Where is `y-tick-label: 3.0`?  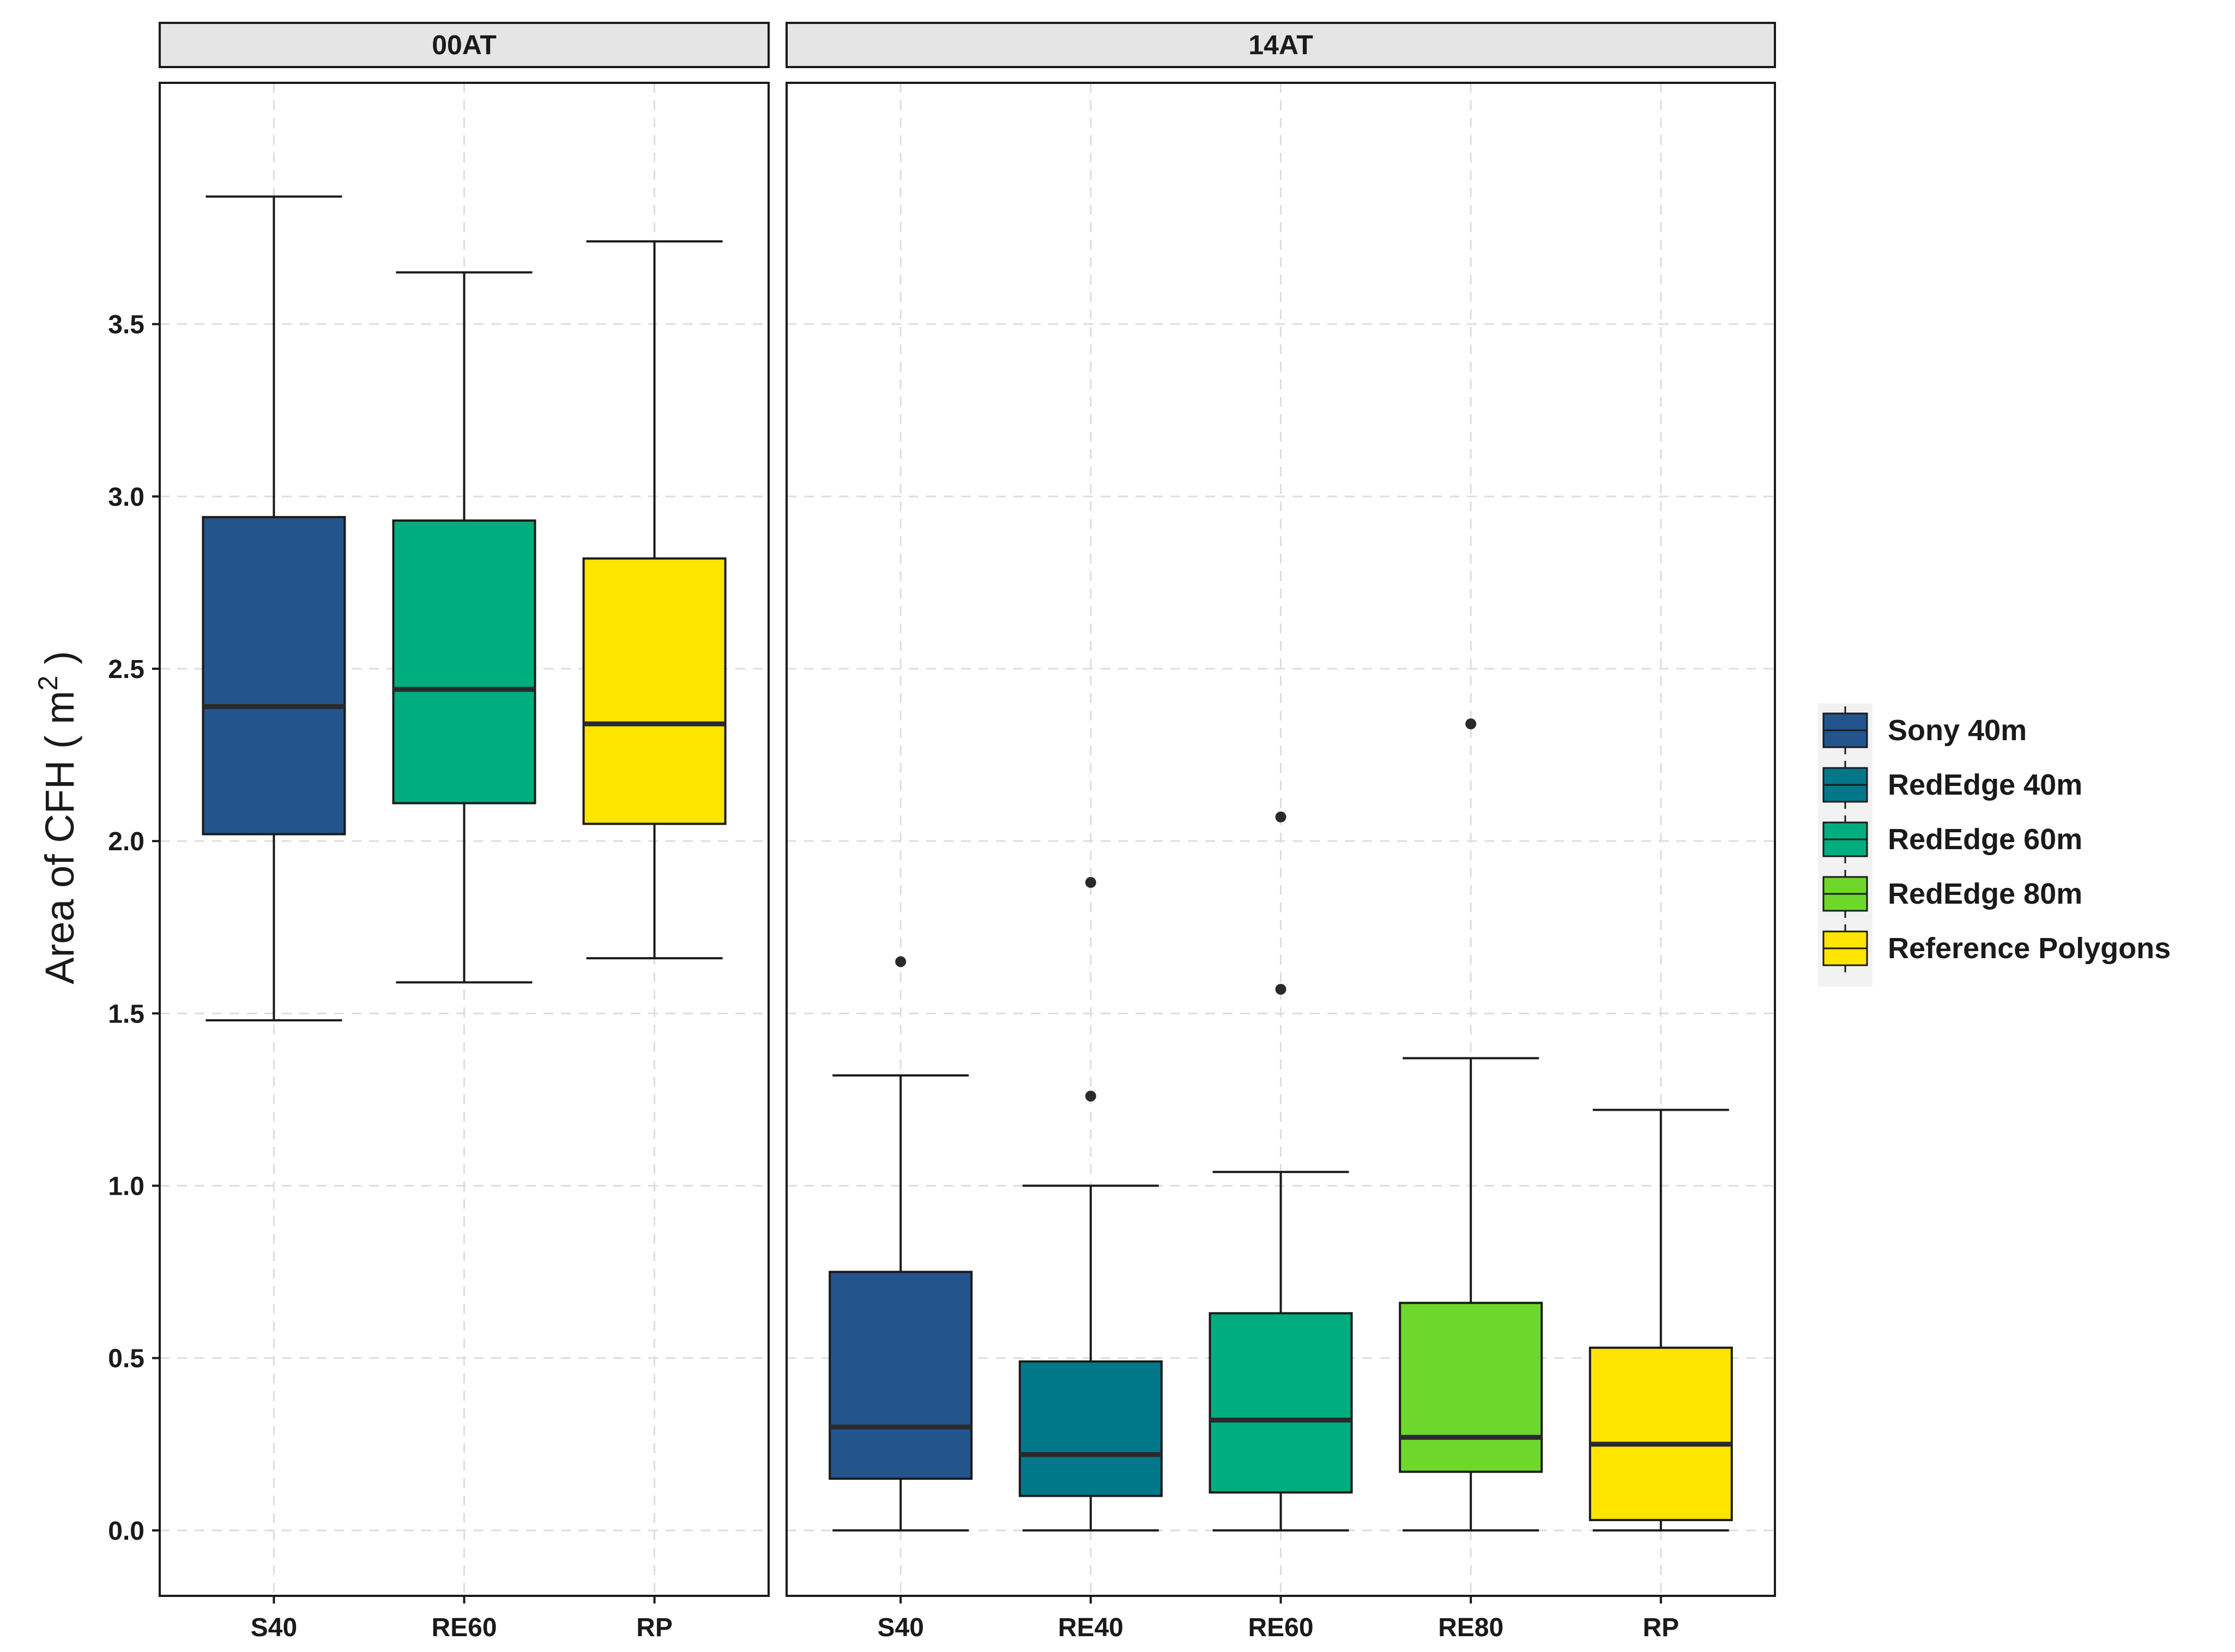
y-tick-label: 3.0 is located at coordinates (126, 497).